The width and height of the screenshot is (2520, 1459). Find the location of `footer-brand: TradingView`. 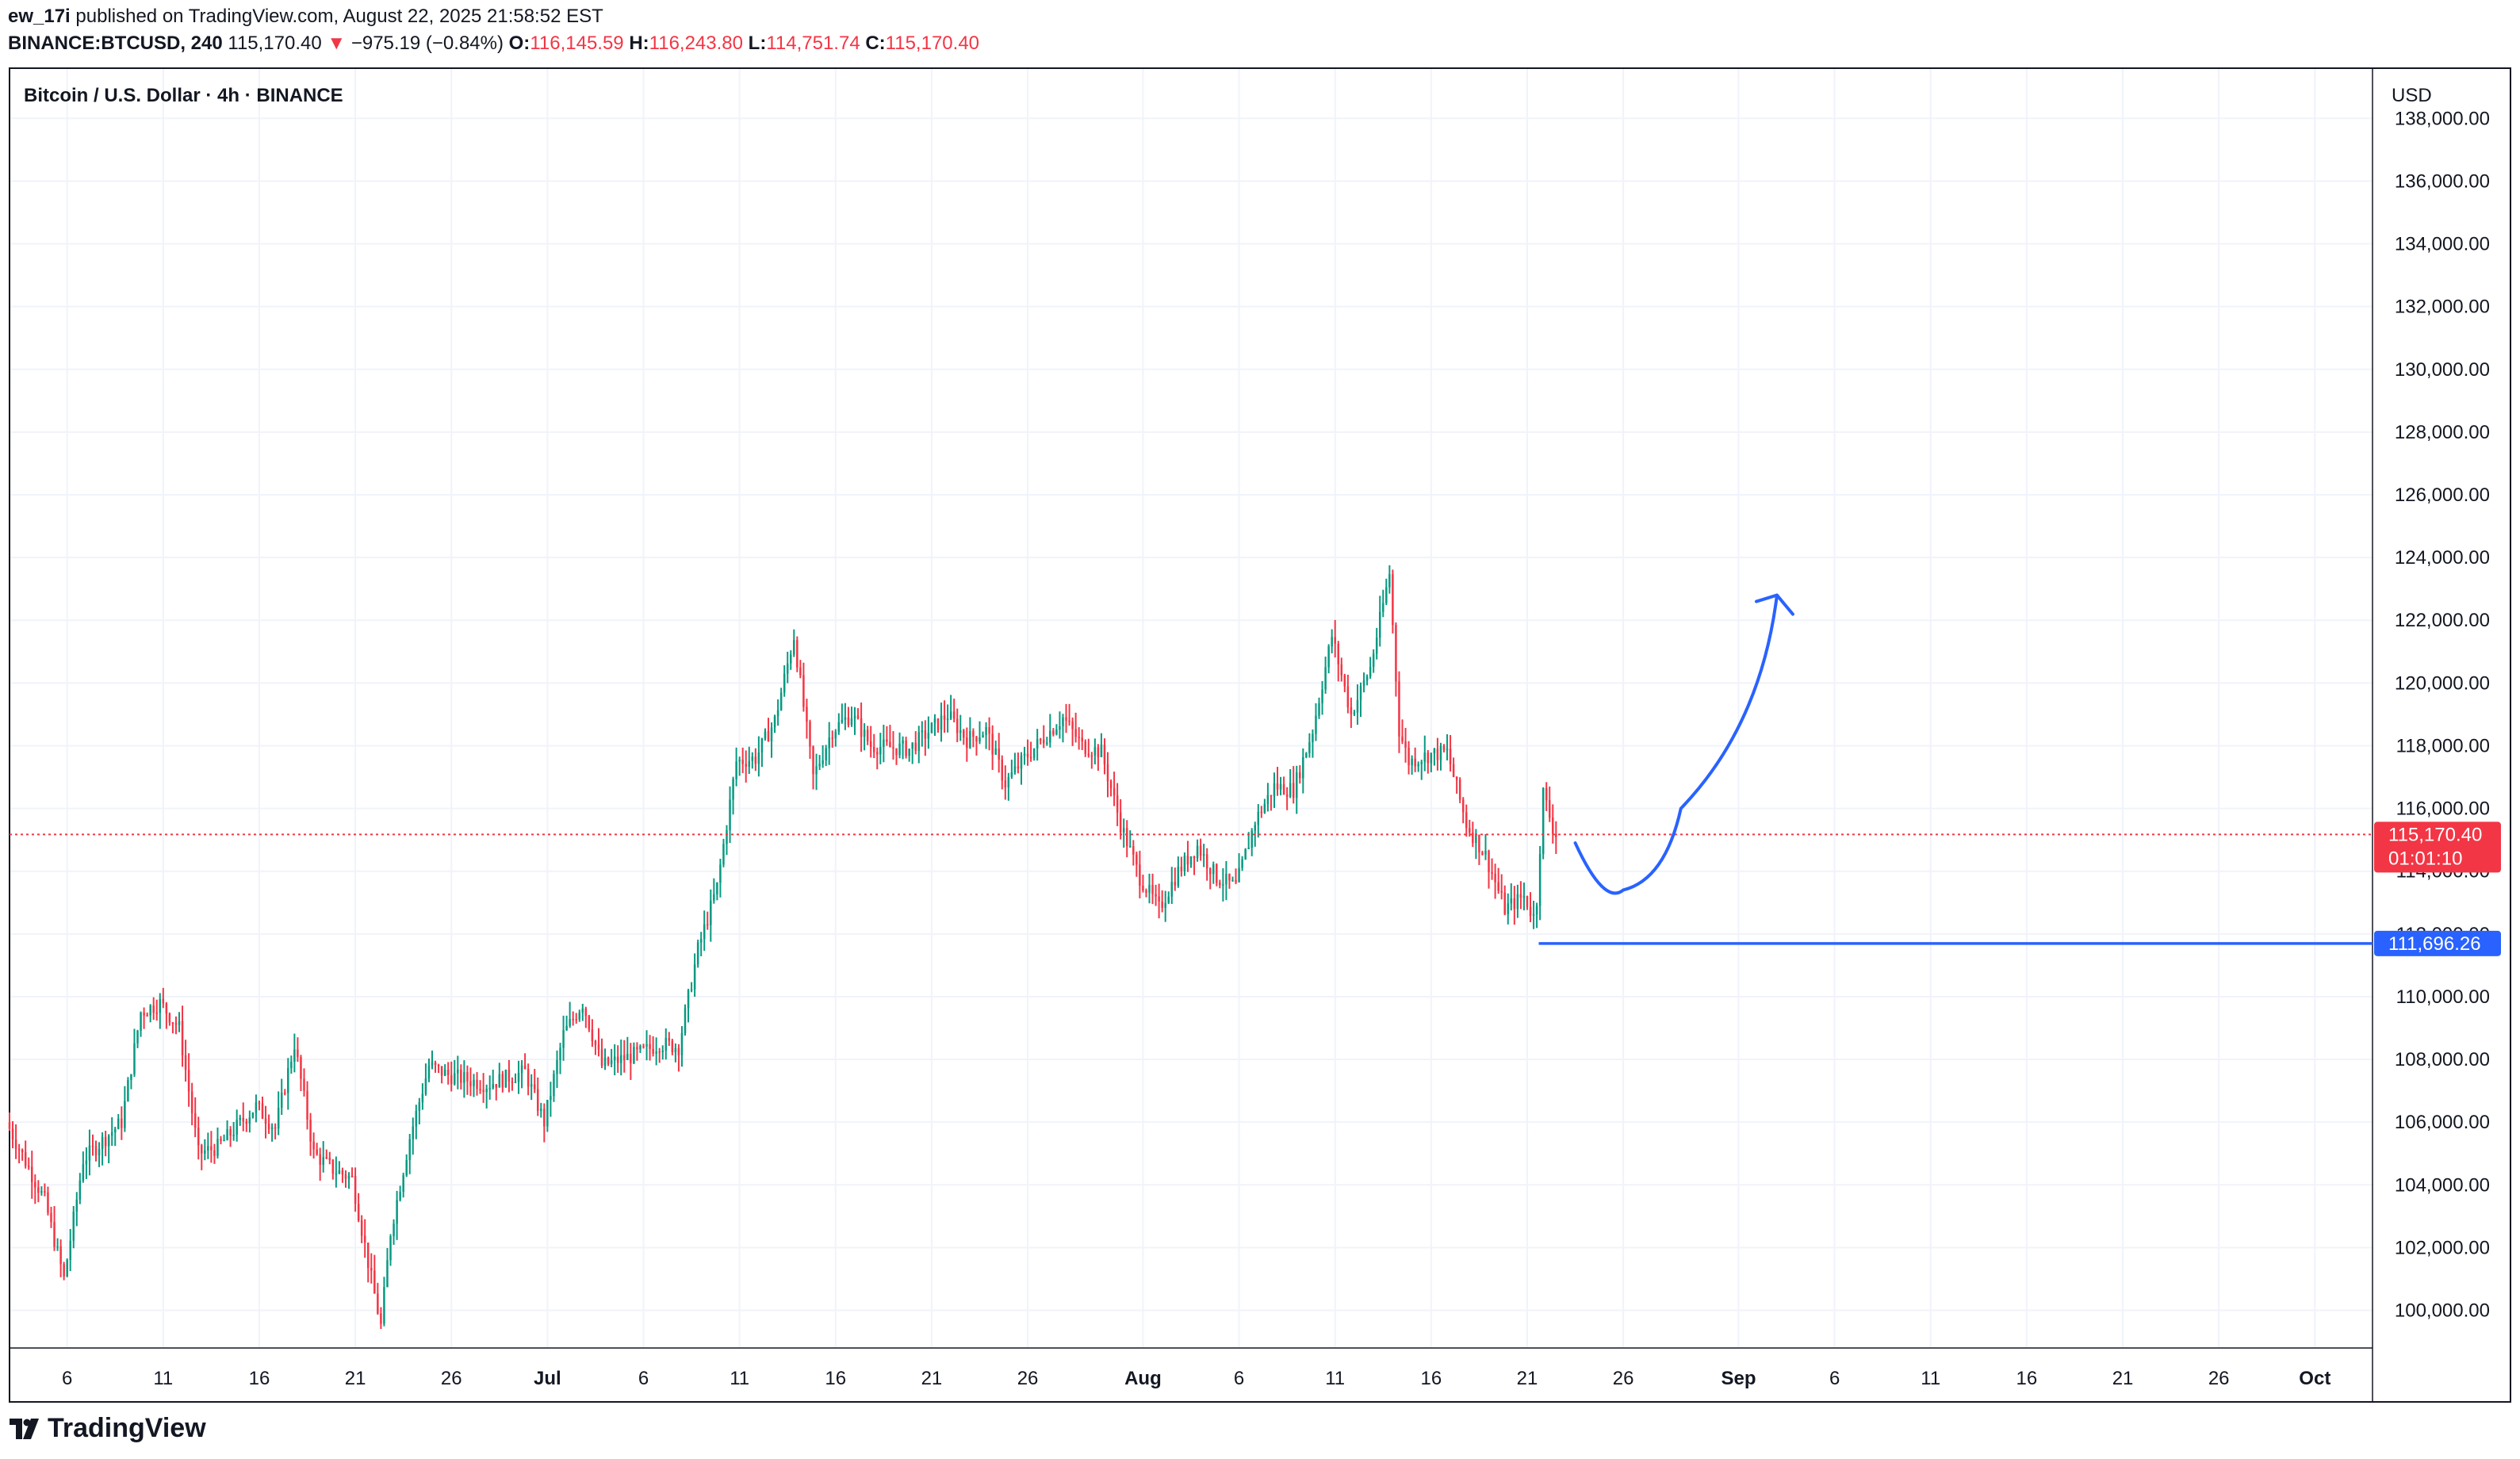

footer-brand: TradingView is located at coordinates (108, 1428).